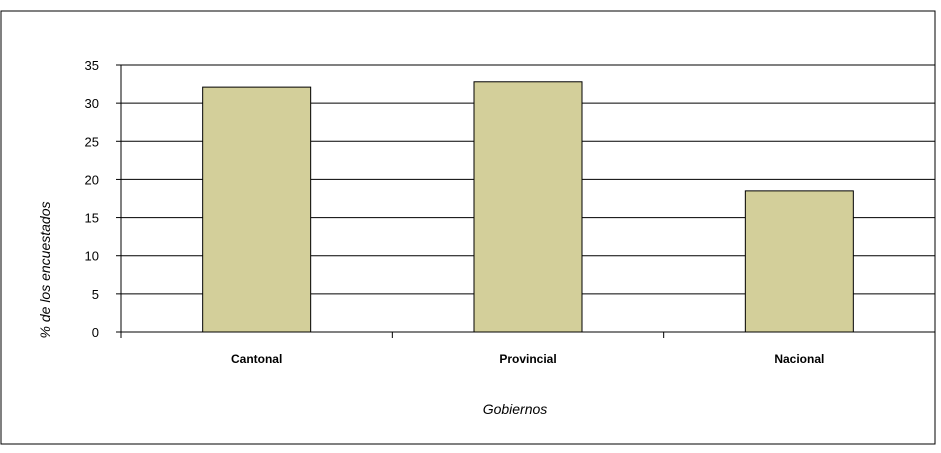 Image resolution: width=941 pixels, height=453 pixels. What do you see at coordinates (515, 409) in the screenshot?
I see `x-axis-title: Gobiernos` at bounding box center [515, 409].